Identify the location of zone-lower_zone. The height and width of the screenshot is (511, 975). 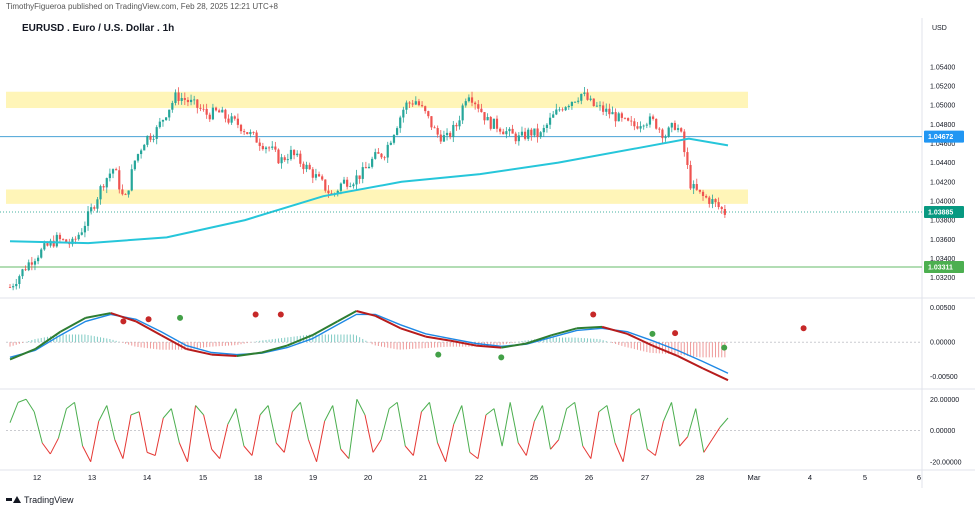
(377, 196).